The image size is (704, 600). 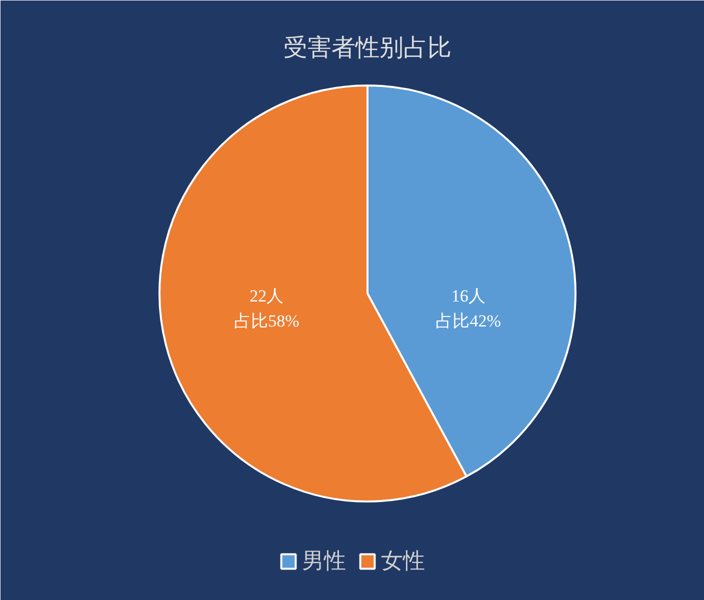 What do you see at coordinates (368, 48) in the screenshot?
I see `chart-title: 受害者性别占比` at bounding box center [368, 48].